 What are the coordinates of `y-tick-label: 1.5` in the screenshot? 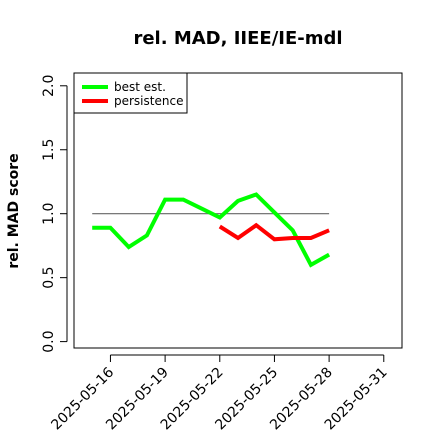 It's located at (49, 150).